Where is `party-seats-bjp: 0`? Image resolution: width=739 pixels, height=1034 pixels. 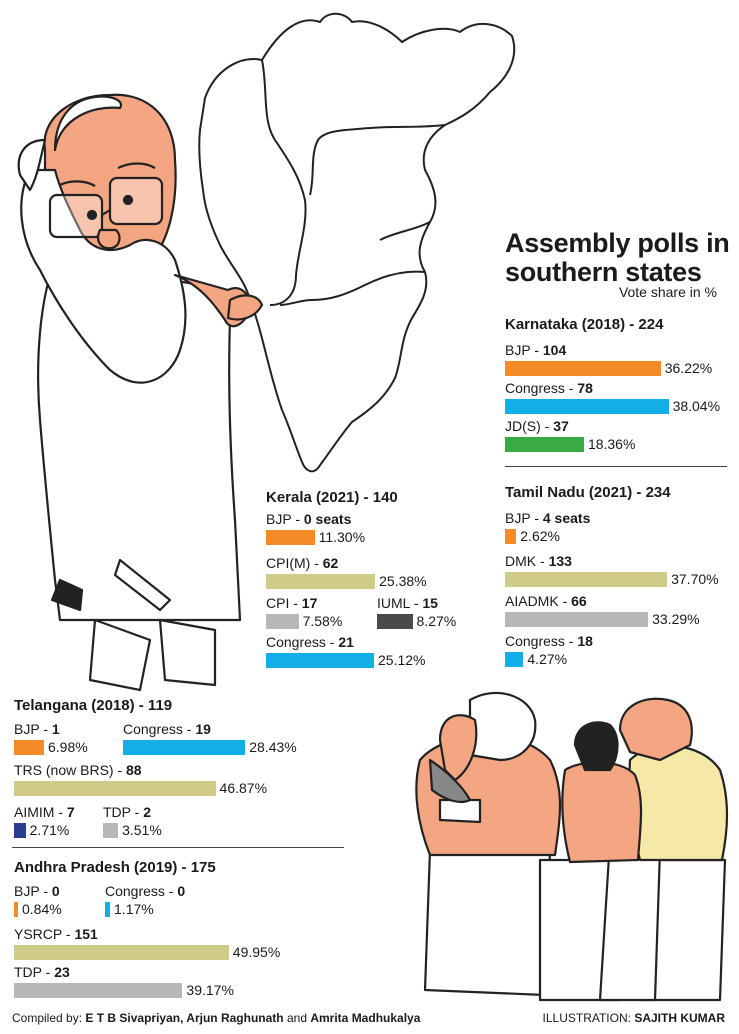 party-seats-bjp: 0 is located at coordinates (55, 891).